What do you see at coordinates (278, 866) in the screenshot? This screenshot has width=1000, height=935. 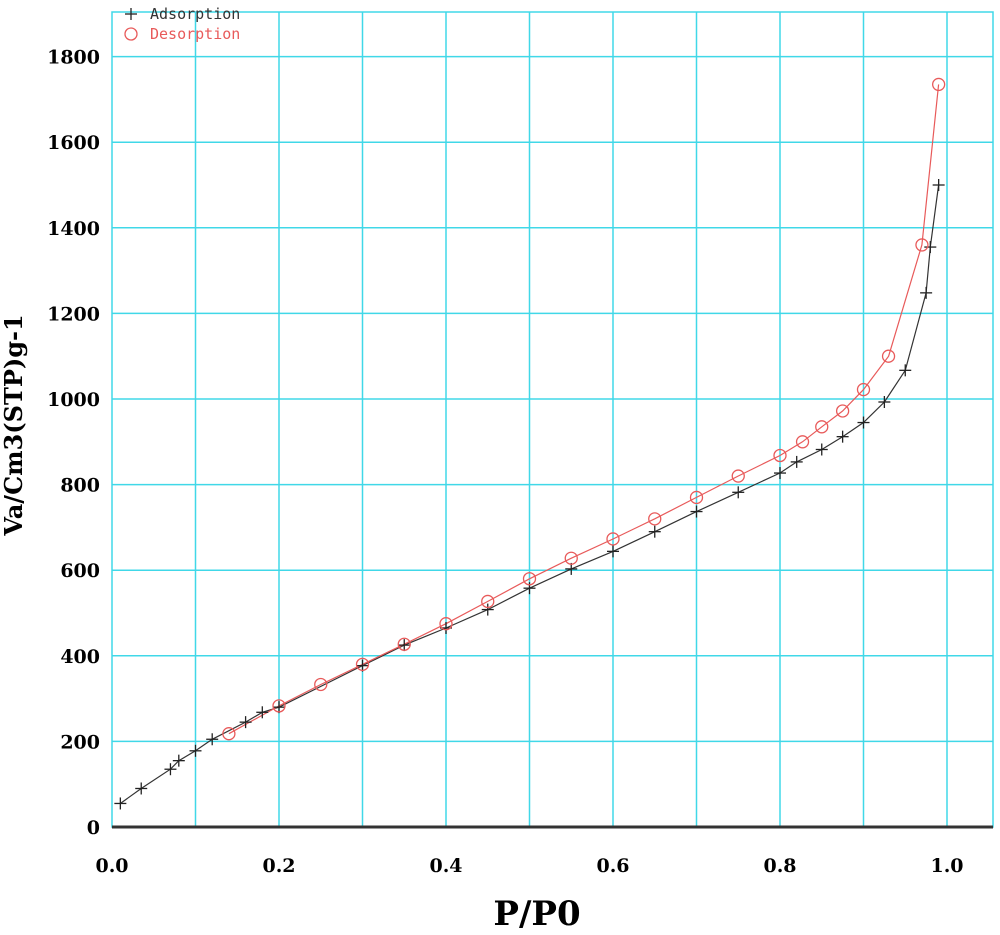 I see `x-tick-label: 0.2` at bounding box center [278, 866].